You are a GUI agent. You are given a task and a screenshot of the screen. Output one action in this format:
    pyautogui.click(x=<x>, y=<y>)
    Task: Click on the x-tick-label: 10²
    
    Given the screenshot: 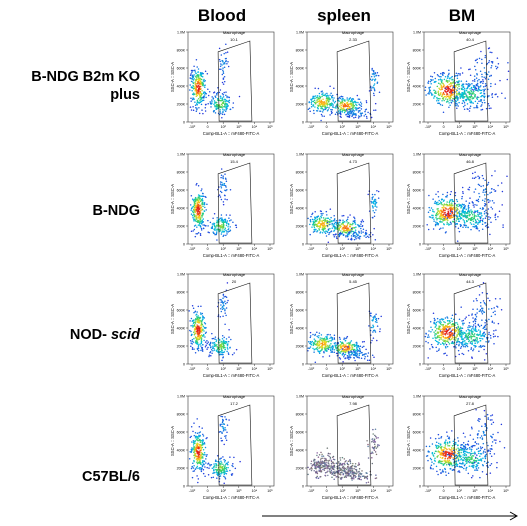 What is the action you would take?
    pyautogui.click(x=343, y=127)
    